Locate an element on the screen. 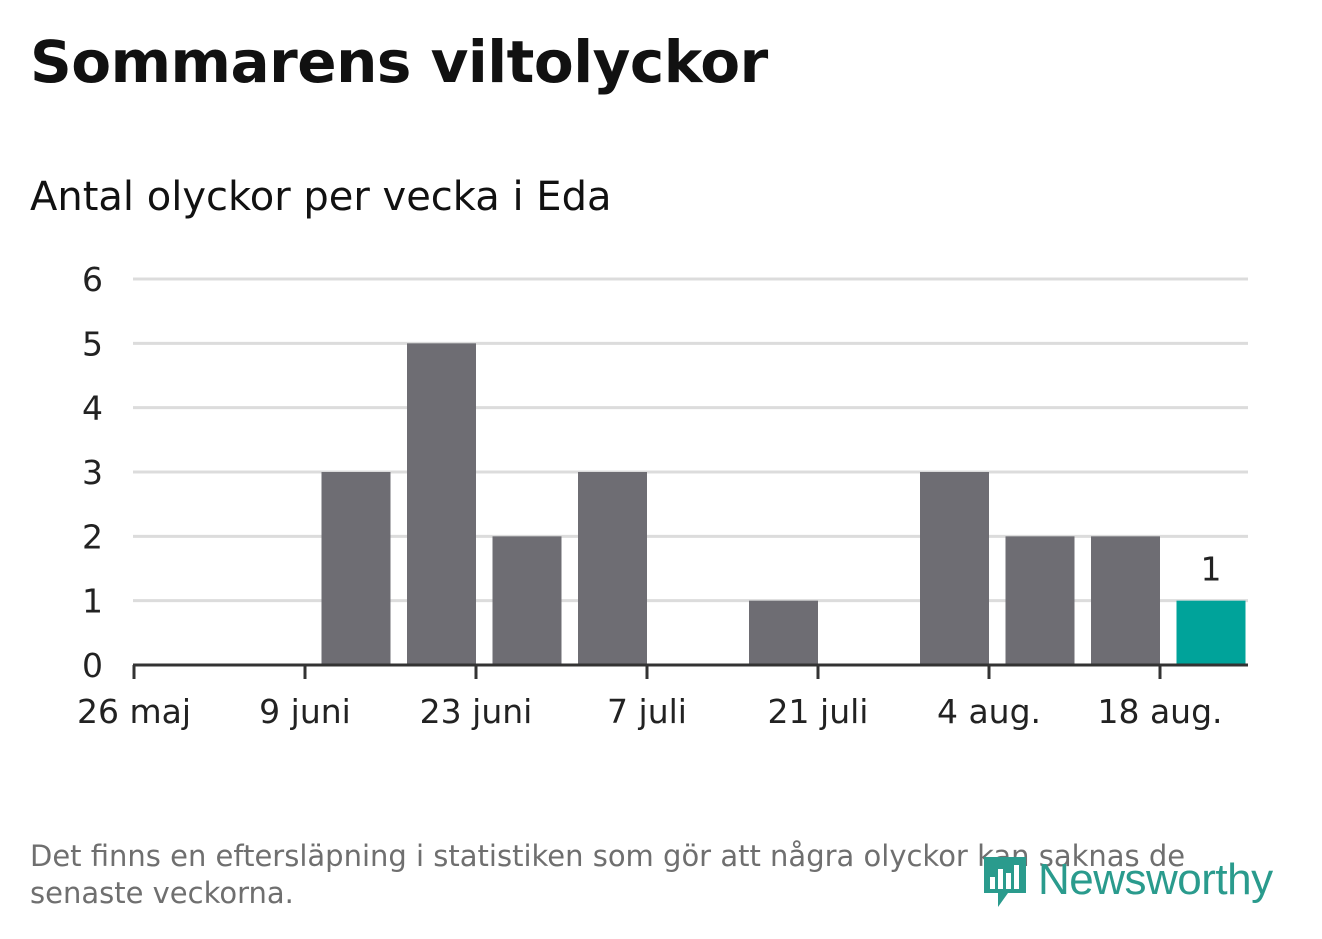 The height and width of the screenshot is (939, 1322). chart-subtitle: Antal olyckor per vecka i Eda is located at coordinates (321, 197).